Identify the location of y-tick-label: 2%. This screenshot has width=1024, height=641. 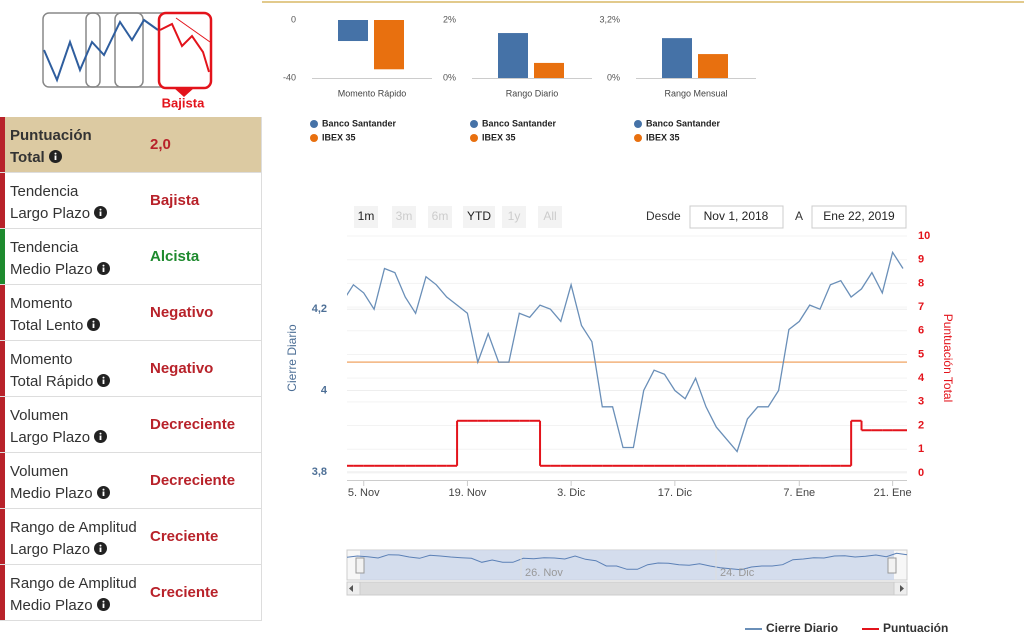
(449, 19).